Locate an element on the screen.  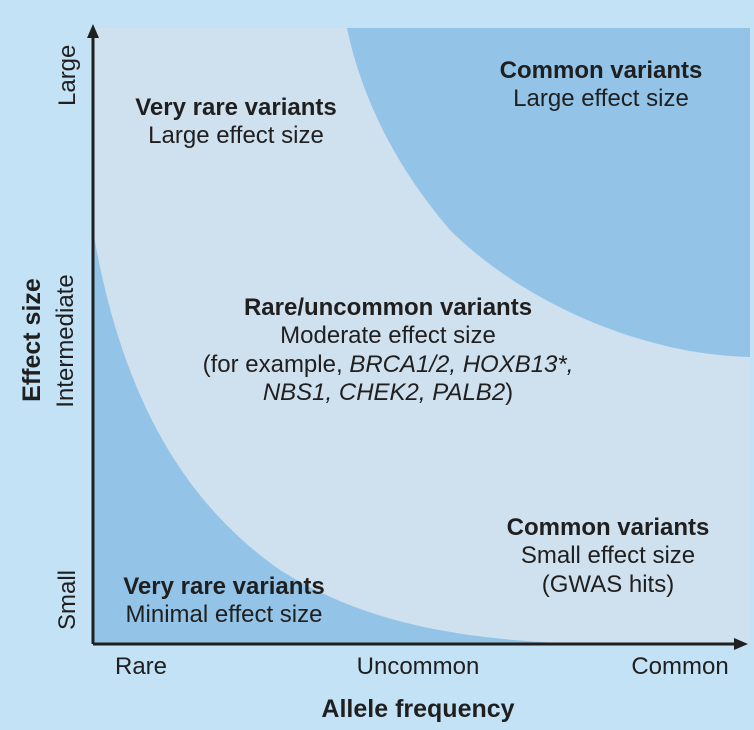
very-rare-minimal-label: Very rare variants Minimal effect size is located at coordinates (224, 601).